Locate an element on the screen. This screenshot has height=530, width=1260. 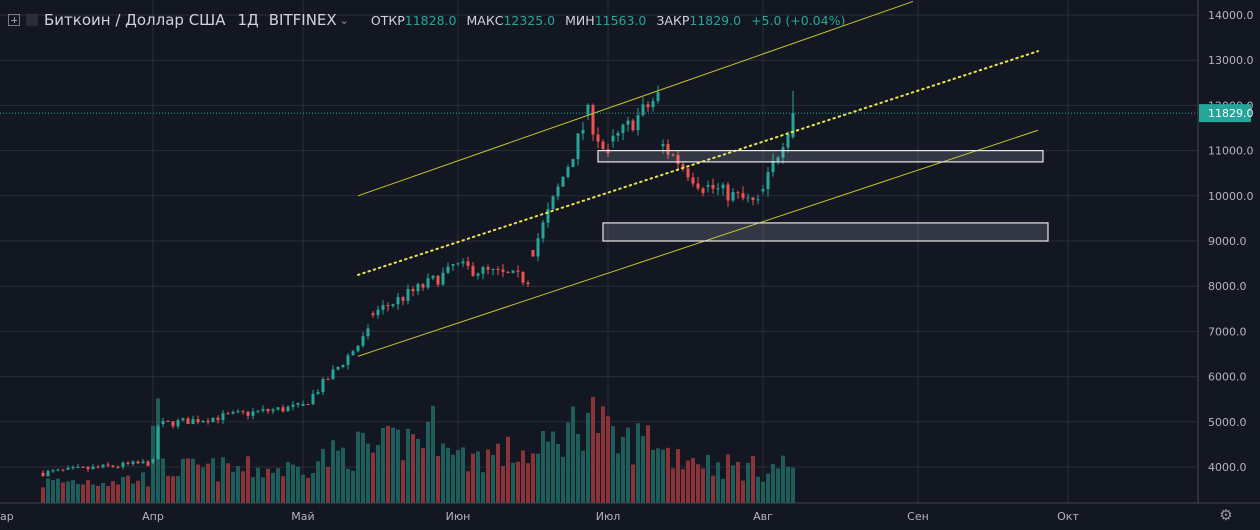
x-tick-label: Июл is located at coordinates (608, 516).